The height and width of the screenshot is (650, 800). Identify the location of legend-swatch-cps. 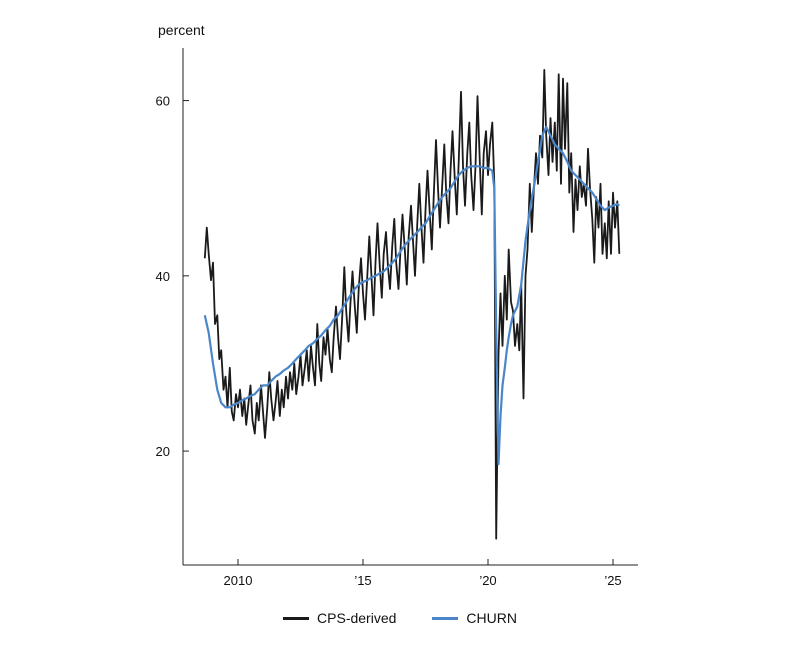
(296, 618).